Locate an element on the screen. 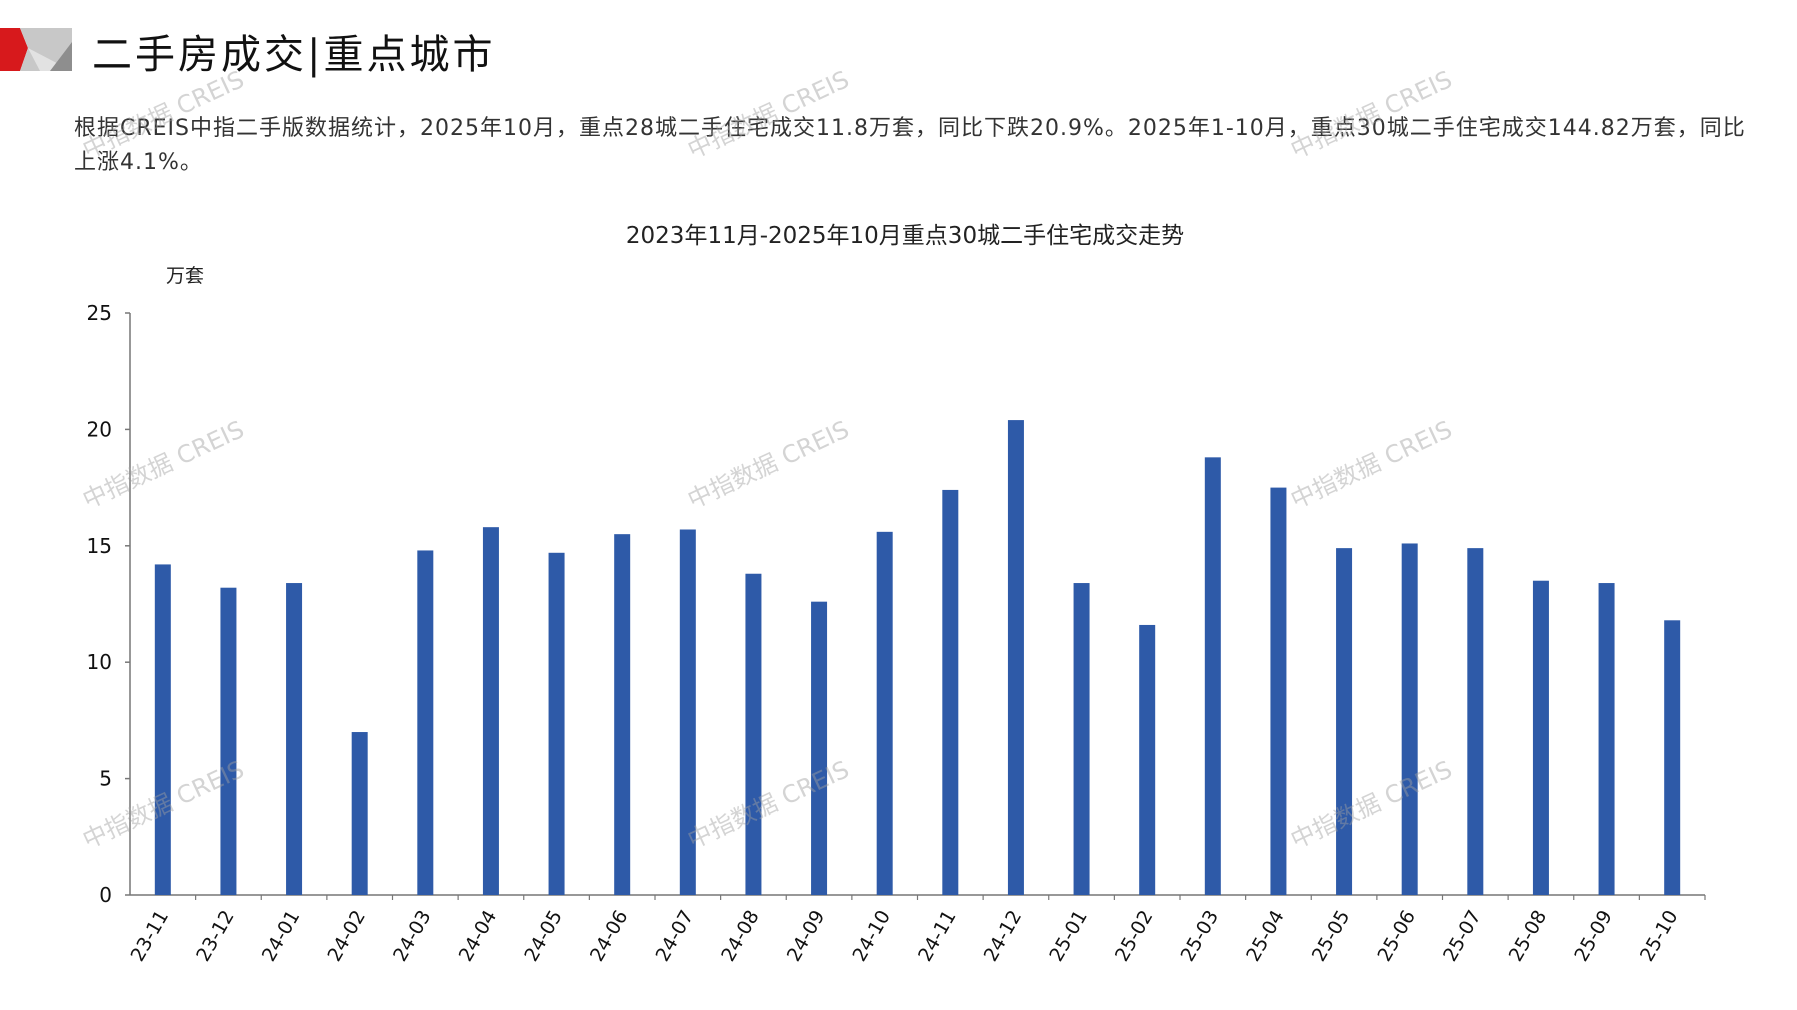 This screenshot has width=1797, height=1010. x-tick-label: 24-02 is located at coordinates (346, 936).